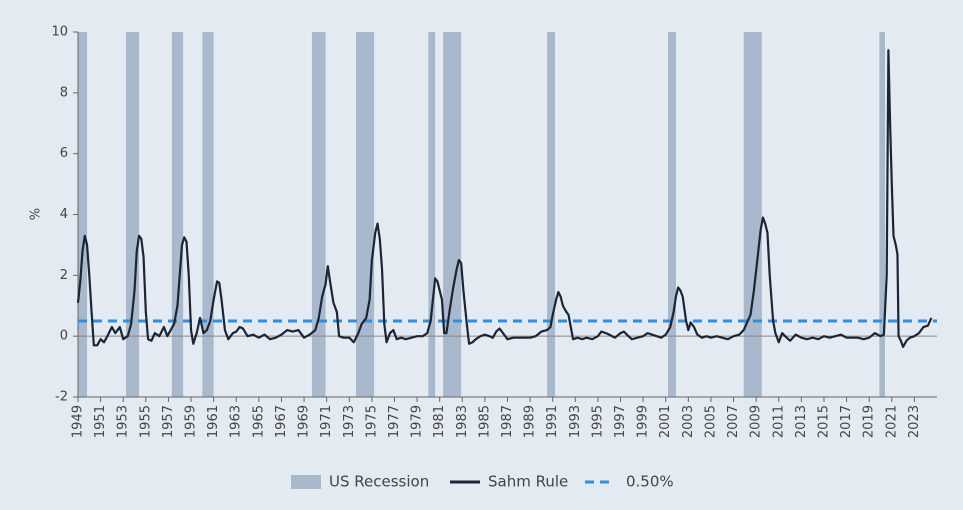 This screenshot has width=963, height=510. I want to click on y-tick-label: 6, so click(64, 153).